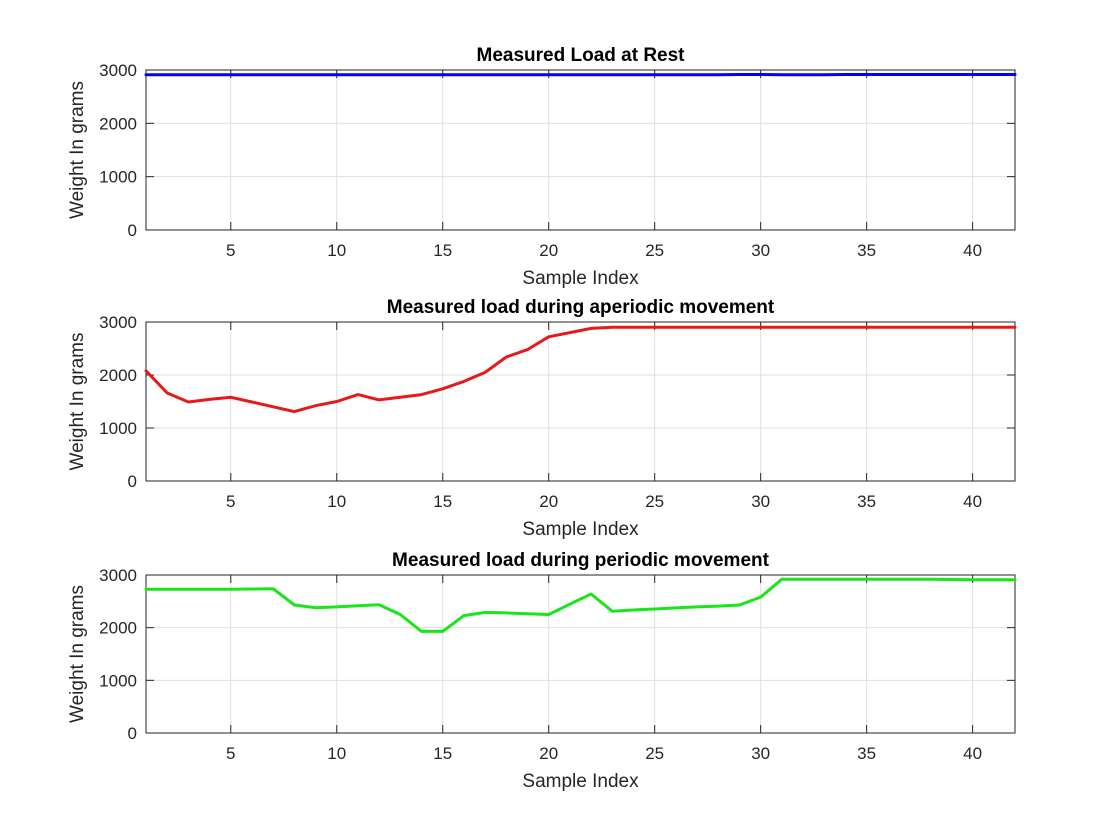  I want to click on chart-title: Measured Load at Rest, so click(581, 55).